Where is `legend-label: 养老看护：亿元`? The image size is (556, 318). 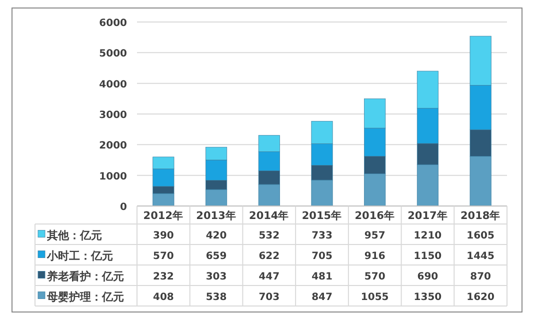 legend-label: 养老看护：亿元 is located at coordinates (85, 276).